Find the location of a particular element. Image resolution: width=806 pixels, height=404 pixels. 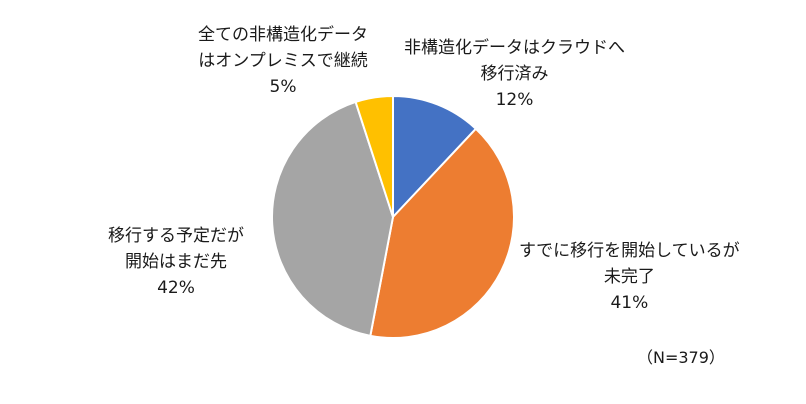

slice-label-line: 移行する予定だが is located at coordinates (176, 236).